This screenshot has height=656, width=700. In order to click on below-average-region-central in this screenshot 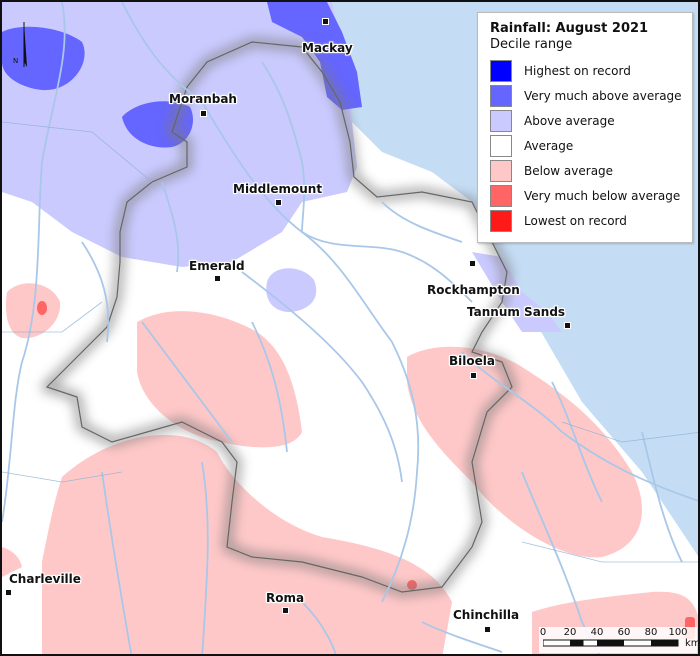, I will do `click(219, 379)`.